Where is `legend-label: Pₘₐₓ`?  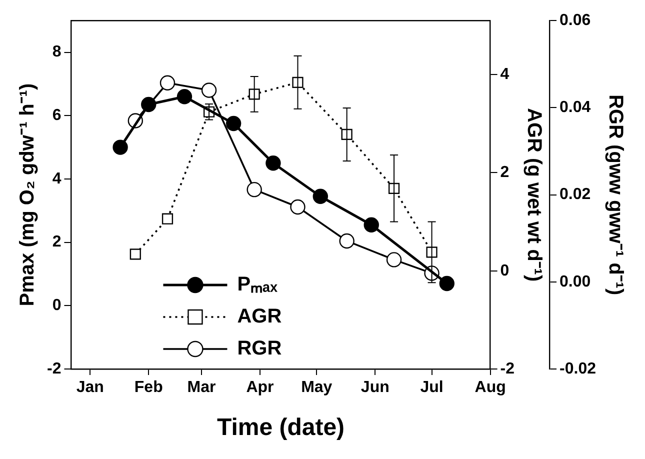
legend-label: Pₘₐₓ is located at coordinates (257, 285).